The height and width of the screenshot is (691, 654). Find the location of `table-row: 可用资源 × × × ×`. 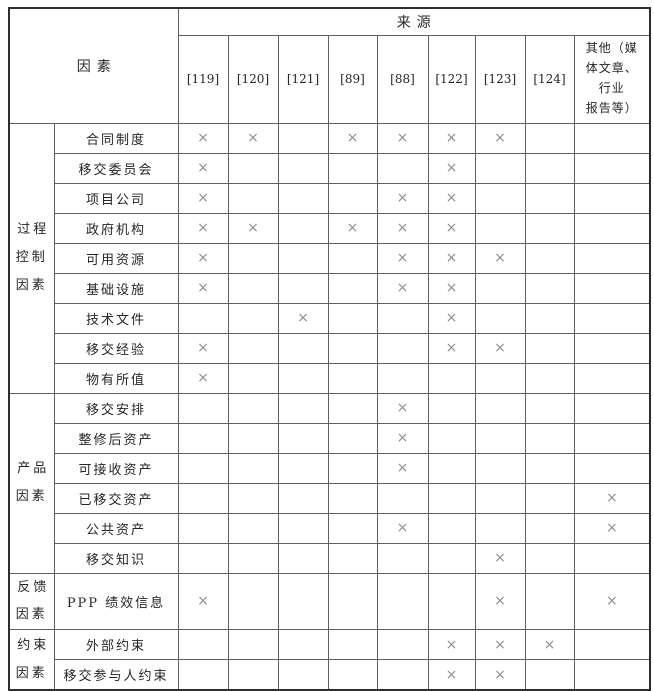

table-row: 可用资源 × × × × is located at coordinates (330, 258).